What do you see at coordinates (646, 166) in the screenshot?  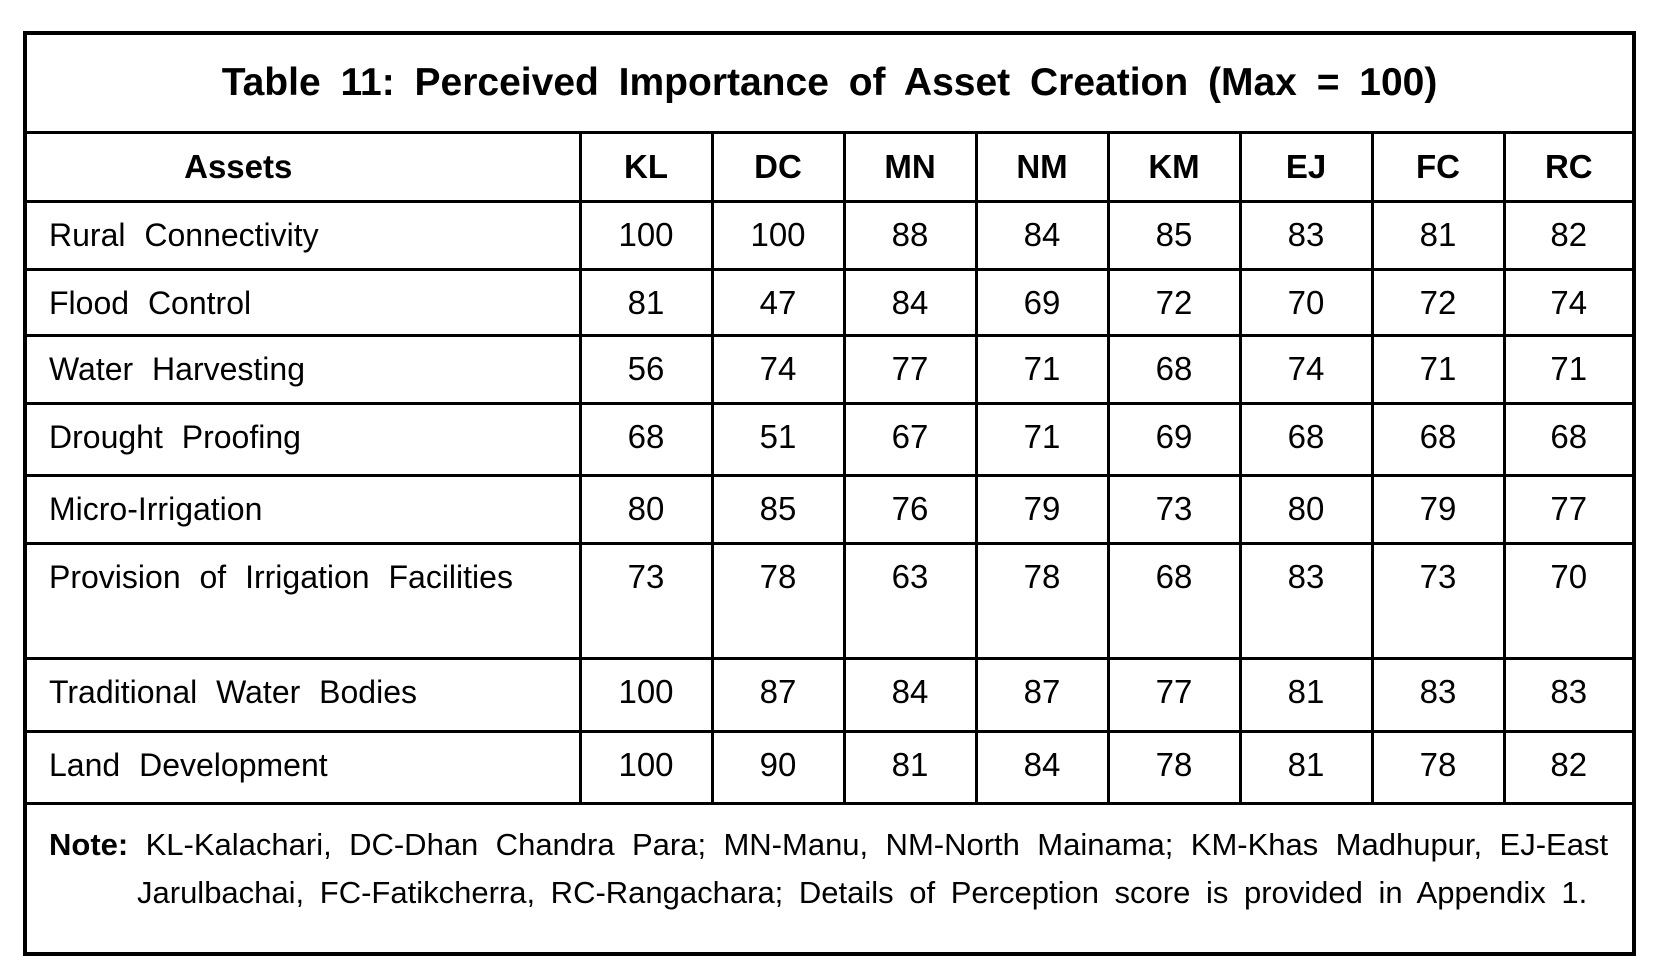 I see `column-header-kl: KL` at bounding box center [646, 166].